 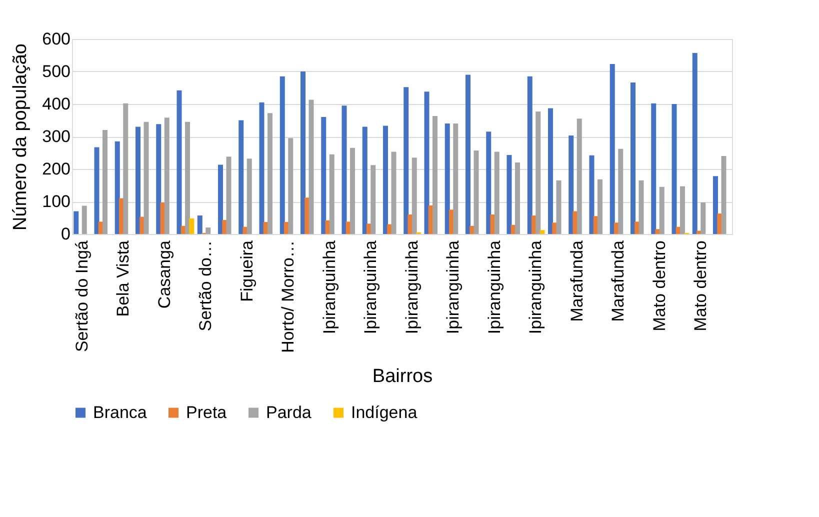 What do you see at coordinates (164, 274) in the screenshot?
I see `x-tick-label: Casanga` at bounding box center [164, 274].